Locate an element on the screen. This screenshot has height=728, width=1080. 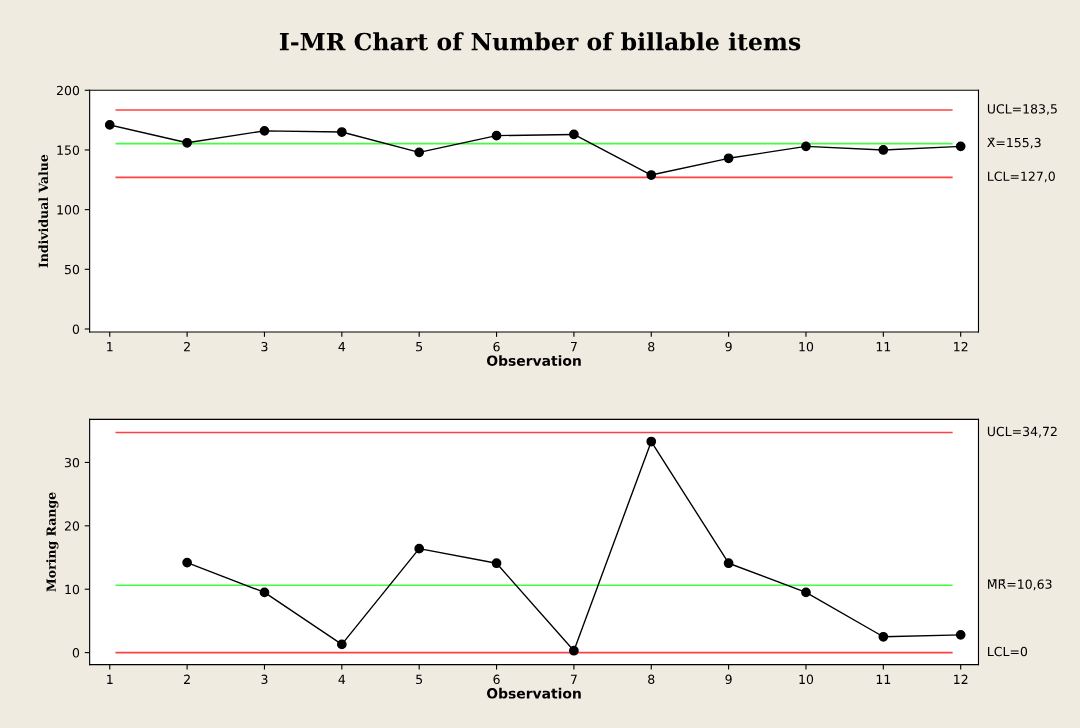
ref-line-label: X̄=155,3 is located at coordinates (1014, 143).